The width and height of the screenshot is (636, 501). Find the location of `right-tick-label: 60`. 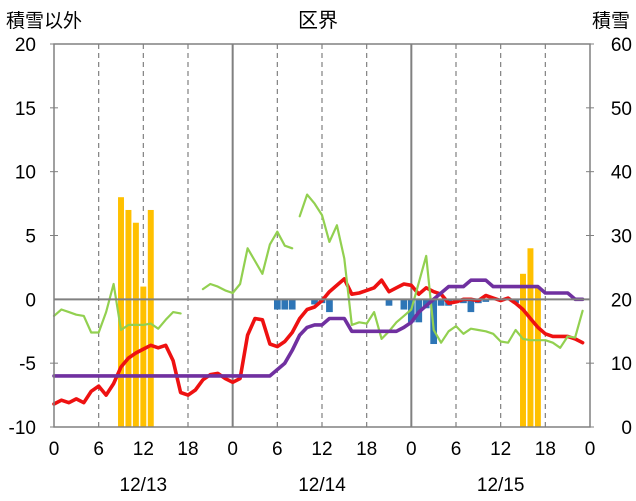

right-tick-label: 60 is located at coordinates (621, 45).